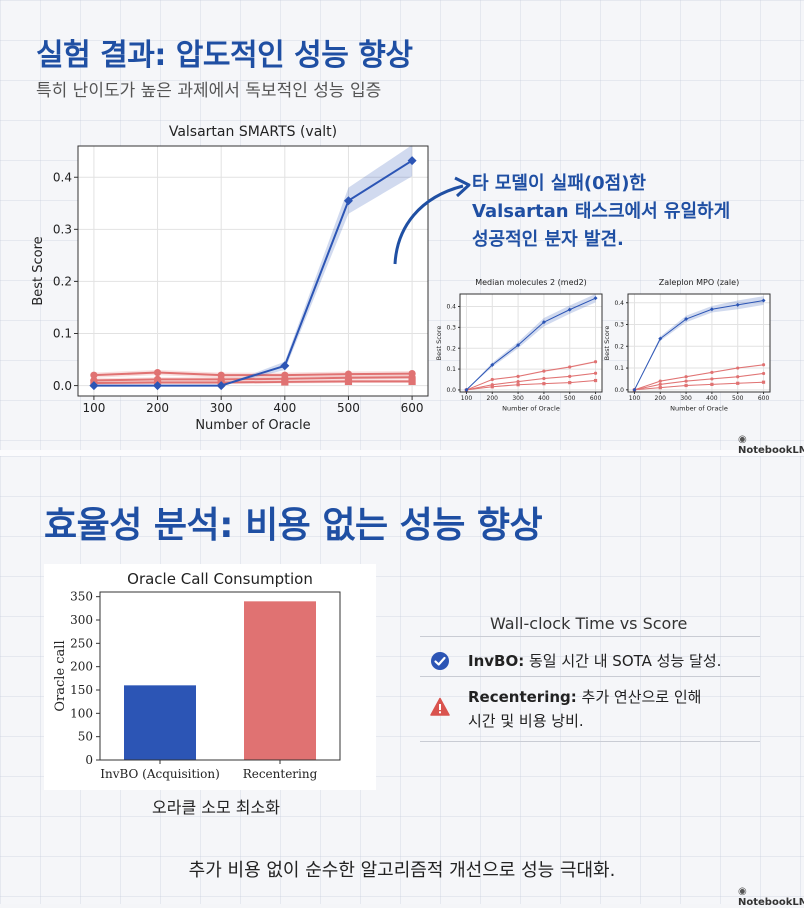  What do you see at coordinates (81, 690) in the screenshot?
I see `y-tick-label: 150` at bounding box center [81, 690].